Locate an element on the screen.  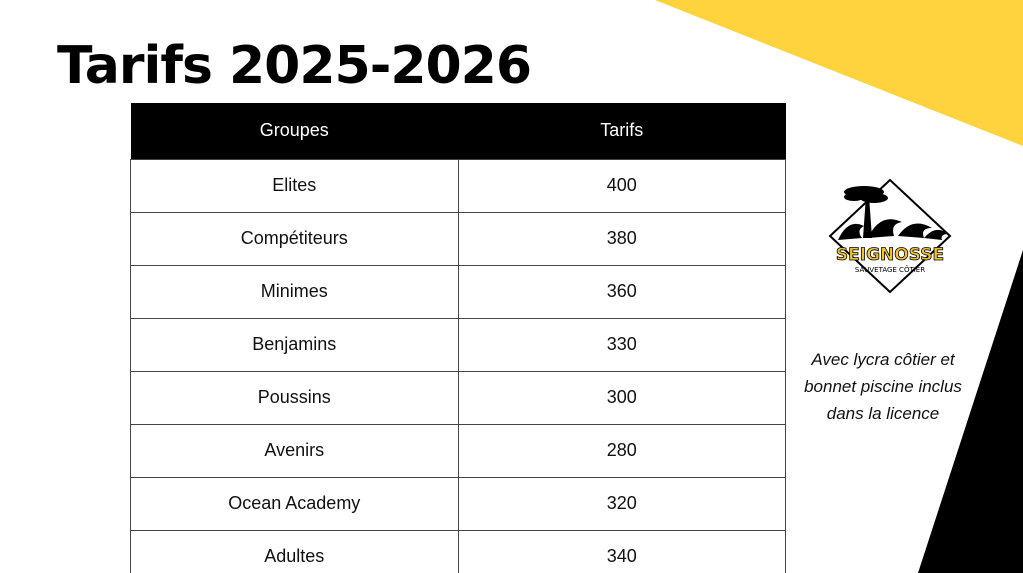
price-cell: 400 is located at coordinates (622, 185).